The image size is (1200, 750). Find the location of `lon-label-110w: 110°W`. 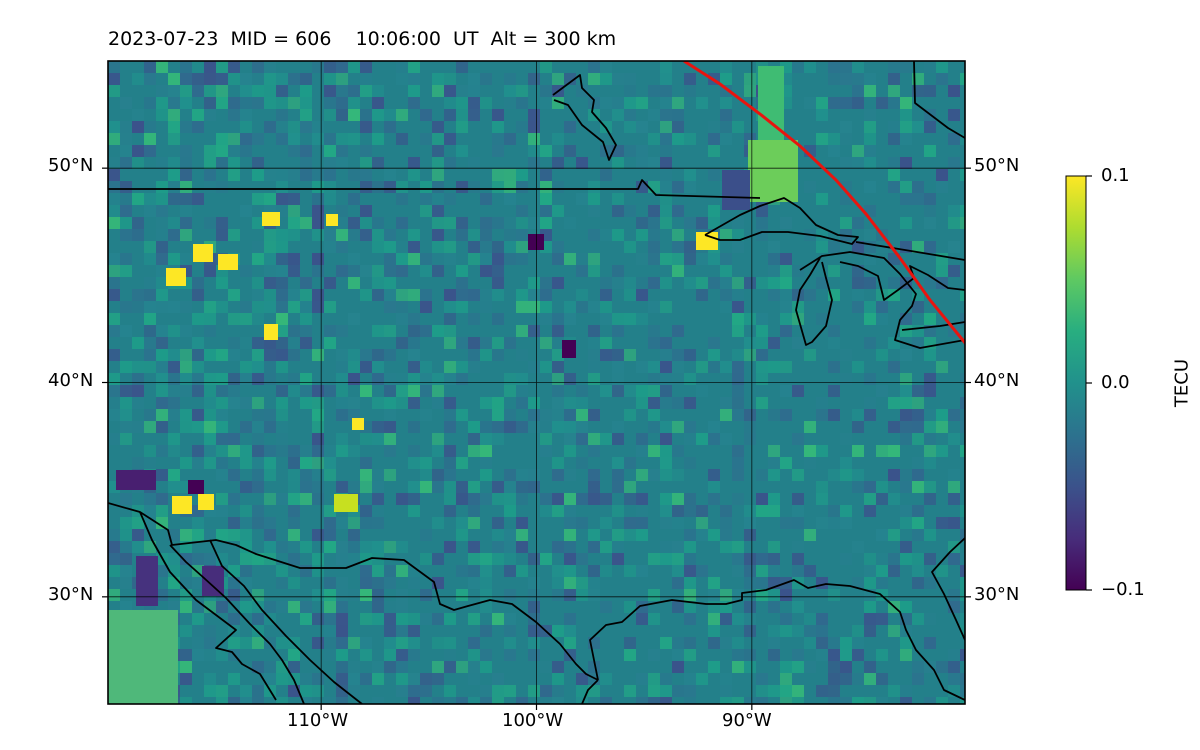

lon-label-110w: 110°W is located at coordinates (318, 720).